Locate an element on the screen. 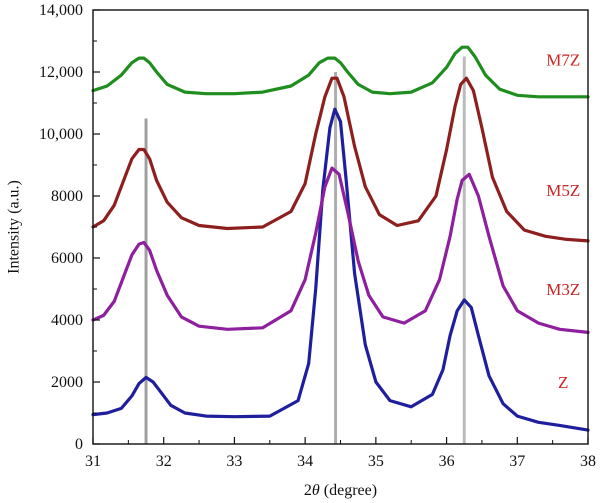  series-label-z: Z is located at coordinates (563, 382).